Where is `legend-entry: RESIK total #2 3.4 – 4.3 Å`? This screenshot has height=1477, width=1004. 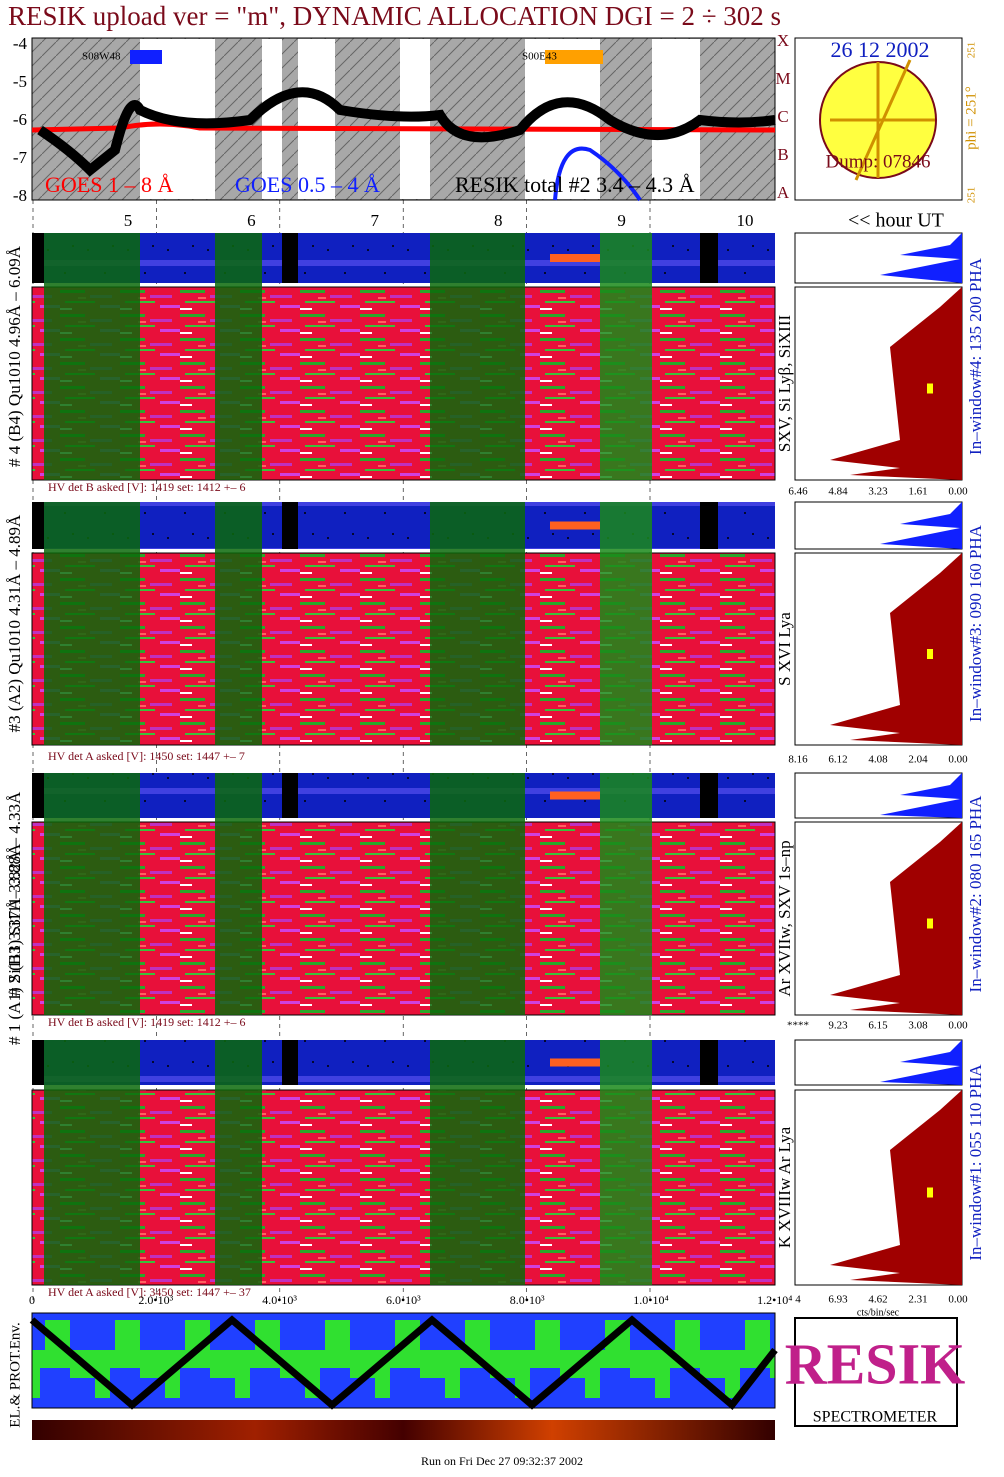 legend-entry: RESIK total #2 3.4 – 4.3 Å is located at coordinates (575, 184).